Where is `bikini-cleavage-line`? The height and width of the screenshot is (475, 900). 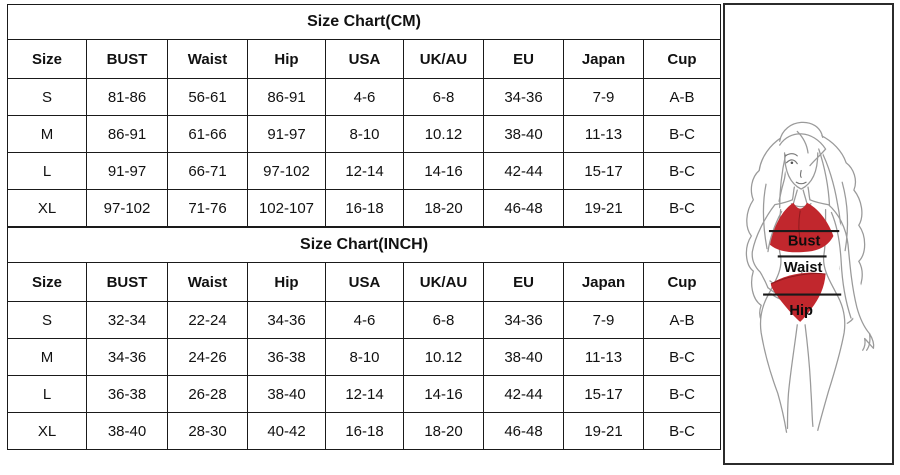
bikini-cleavage-line is located at coordinates (800, 227).